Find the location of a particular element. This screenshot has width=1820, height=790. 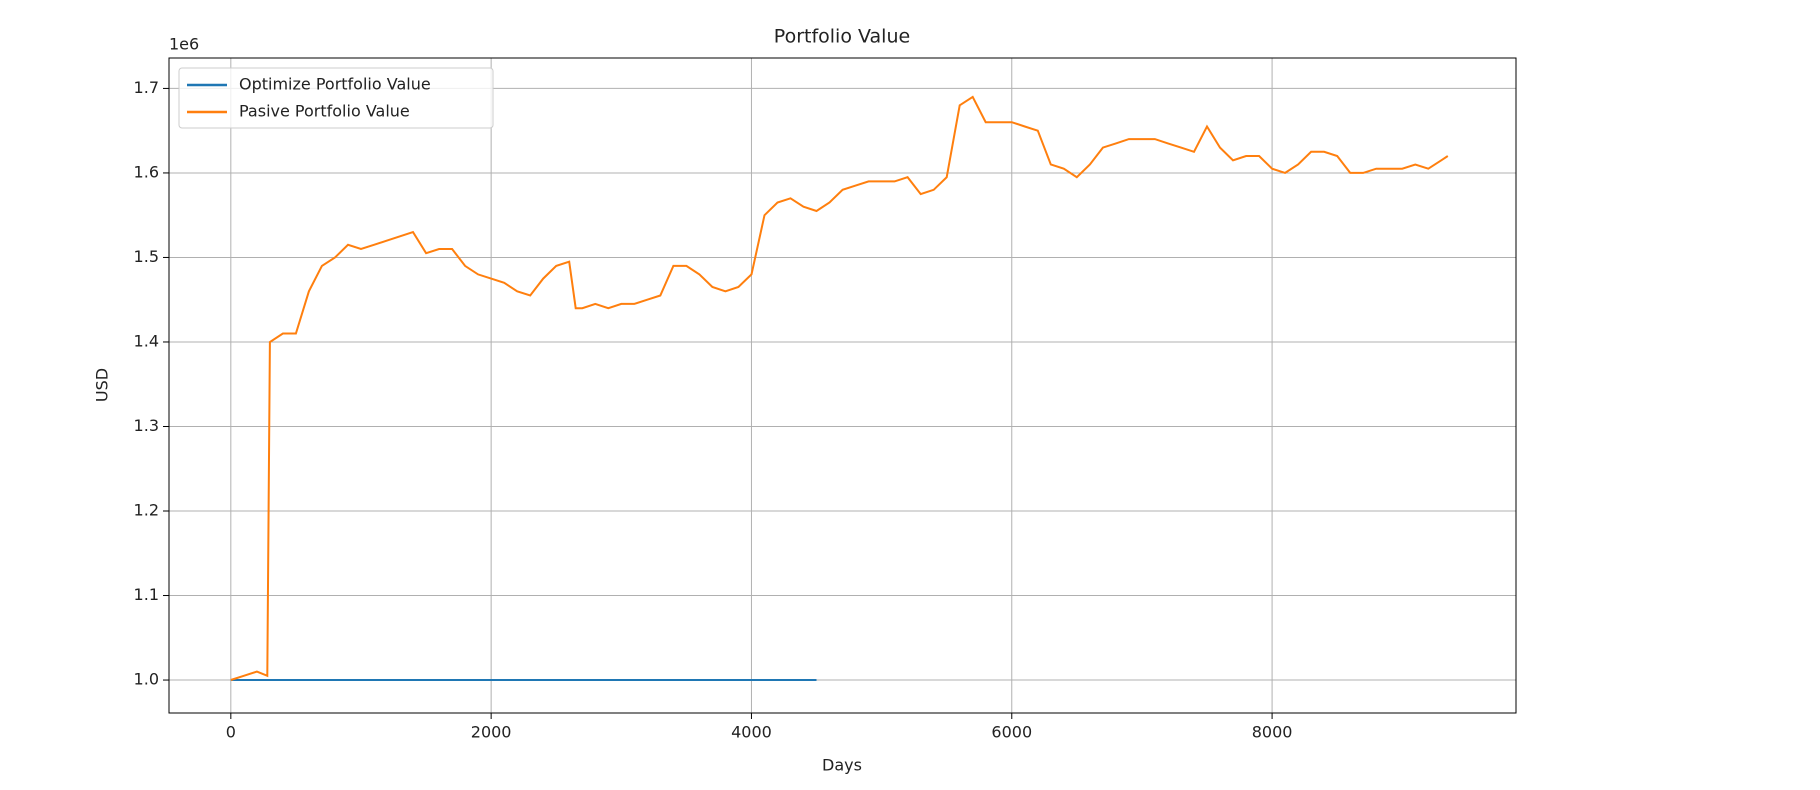

y-tick-label: 1.2 is located at coordinates (146, 510).